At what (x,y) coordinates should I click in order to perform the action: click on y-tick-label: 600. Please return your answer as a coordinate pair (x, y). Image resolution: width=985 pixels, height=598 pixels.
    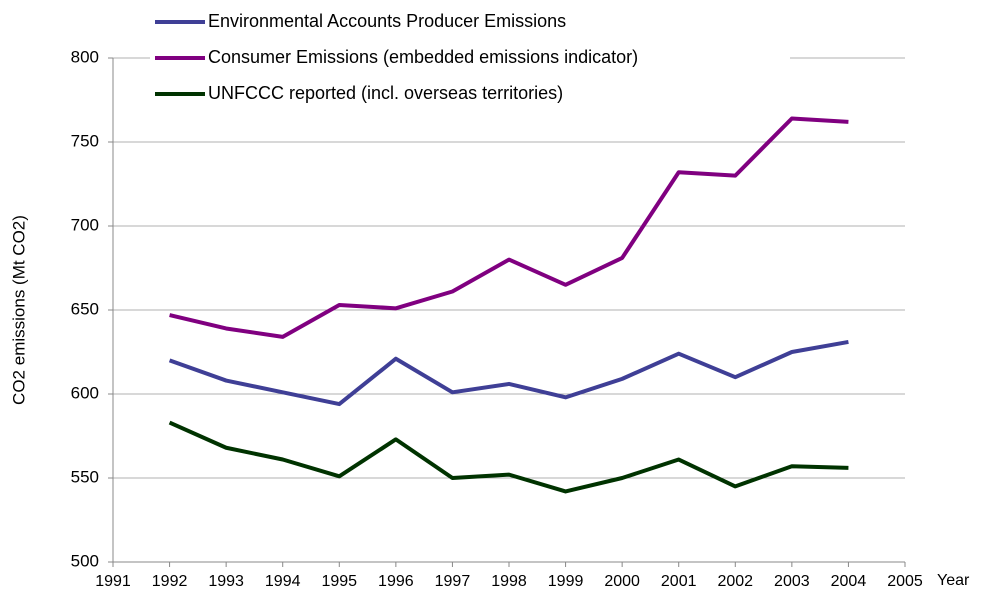
    Looking at the image, I should click on (85, 392).